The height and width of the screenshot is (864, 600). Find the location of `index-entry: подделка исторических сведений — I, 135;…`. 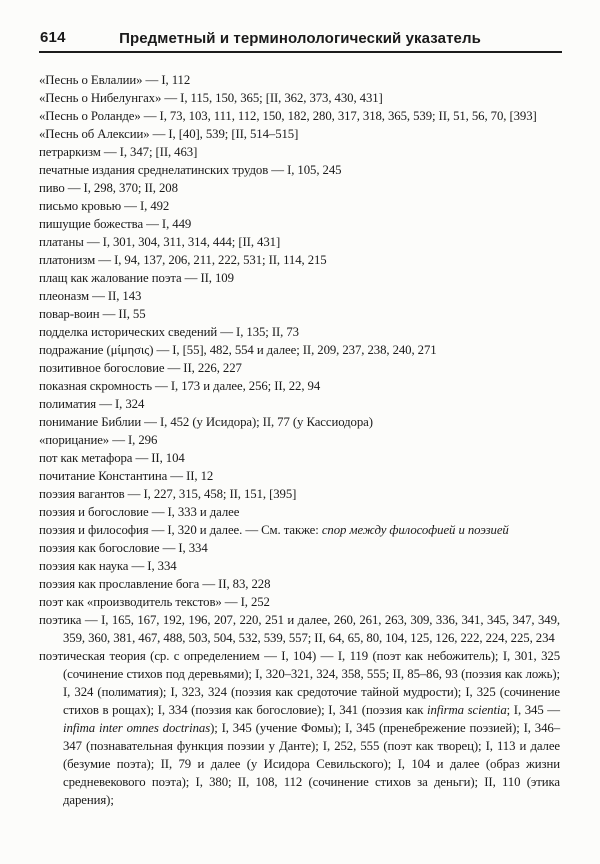

index-entry: подделка исторических сведений — I, 135;… is located at coordinates (299, 332).